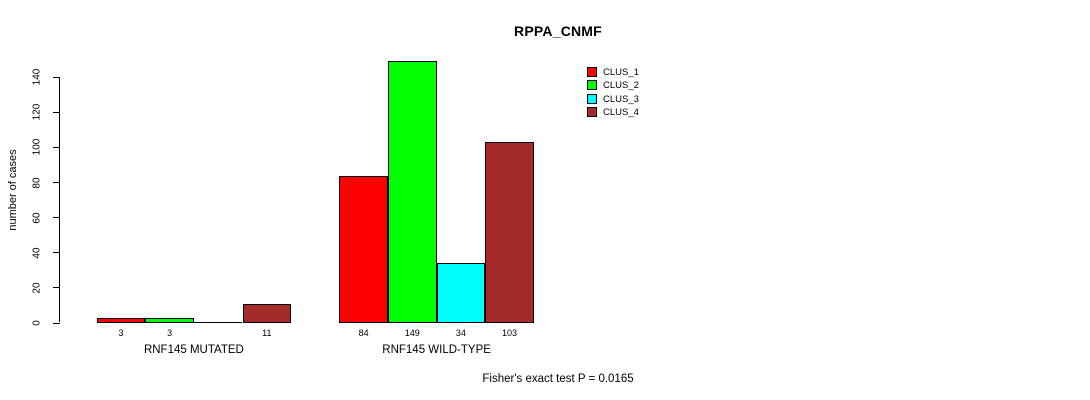 The width and height of the screenshot is (1090, 400). Describe the element at coordinates (460, 333) in the screenshot. I see `bar-value-label: 34` at that location.